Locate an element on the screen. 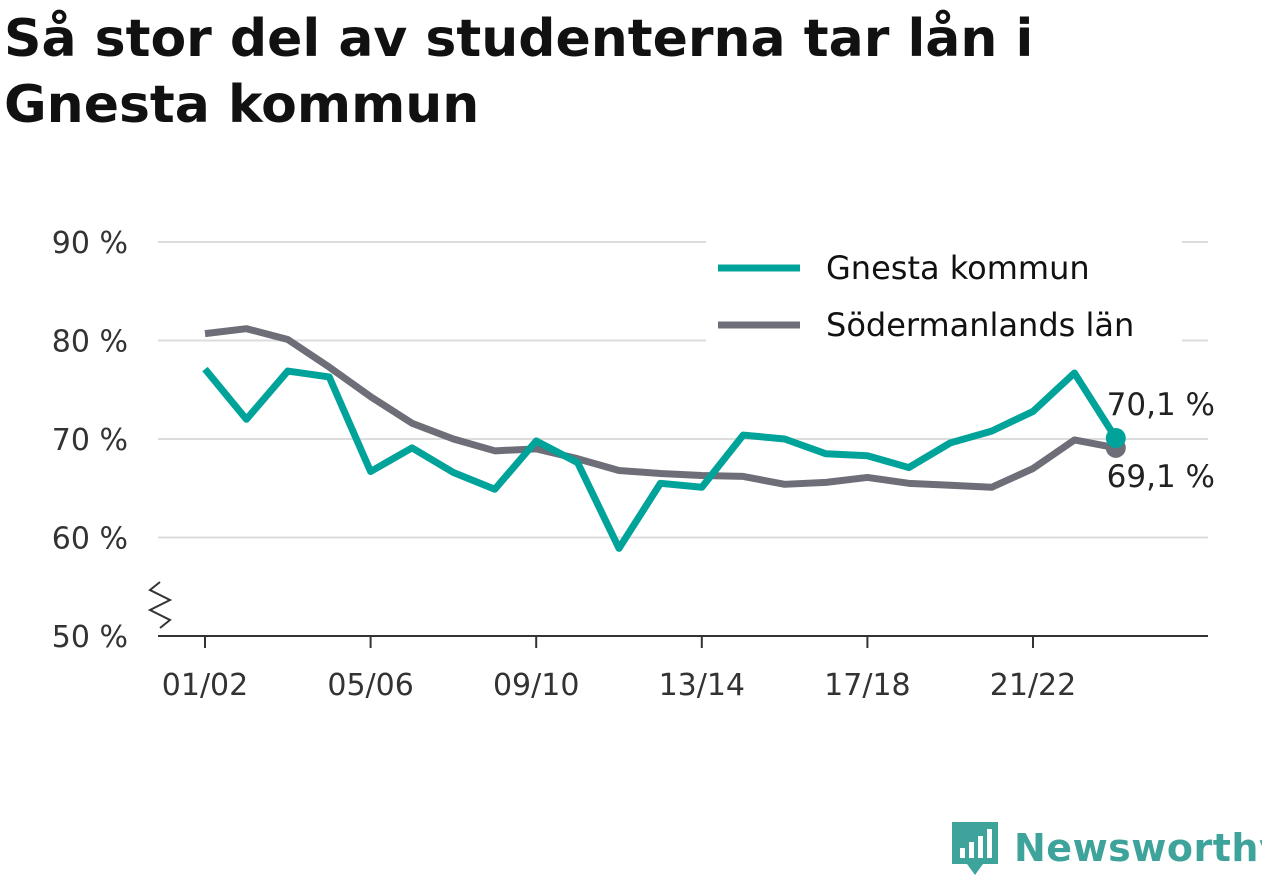 The height and width of the screenshot is (879, 1262). x-tick-label: 17/18 is located at coordinates (867, 685).